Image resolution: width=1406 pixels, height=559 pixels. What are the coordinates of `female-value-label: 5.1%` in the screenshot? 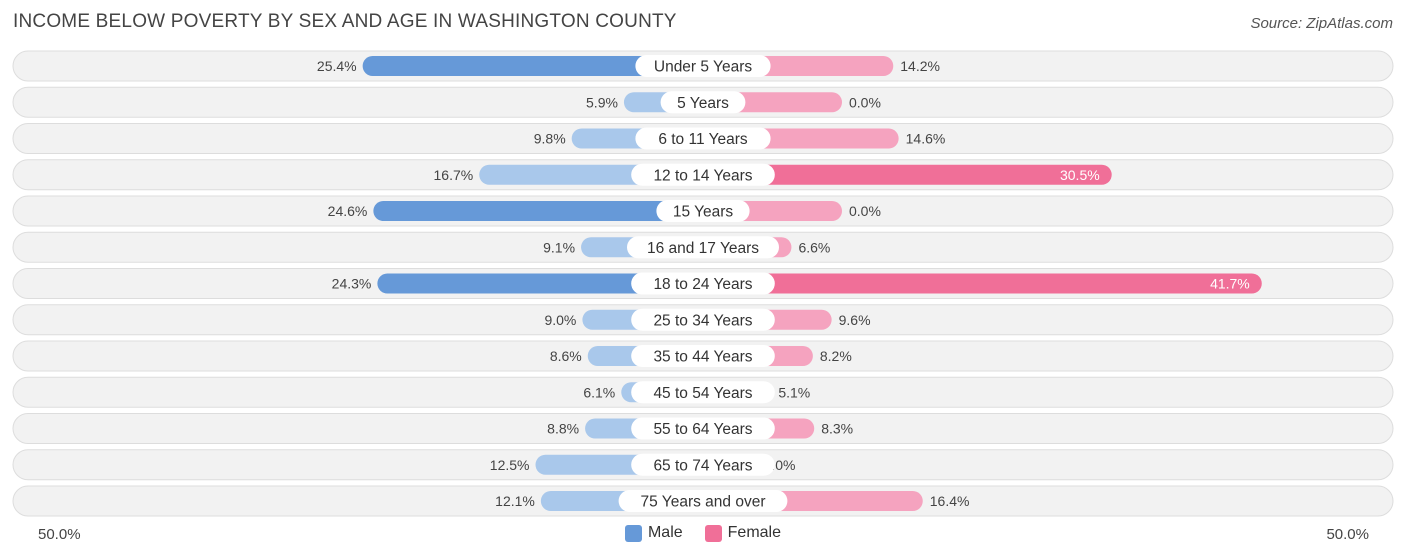 It's located at (794, 392).